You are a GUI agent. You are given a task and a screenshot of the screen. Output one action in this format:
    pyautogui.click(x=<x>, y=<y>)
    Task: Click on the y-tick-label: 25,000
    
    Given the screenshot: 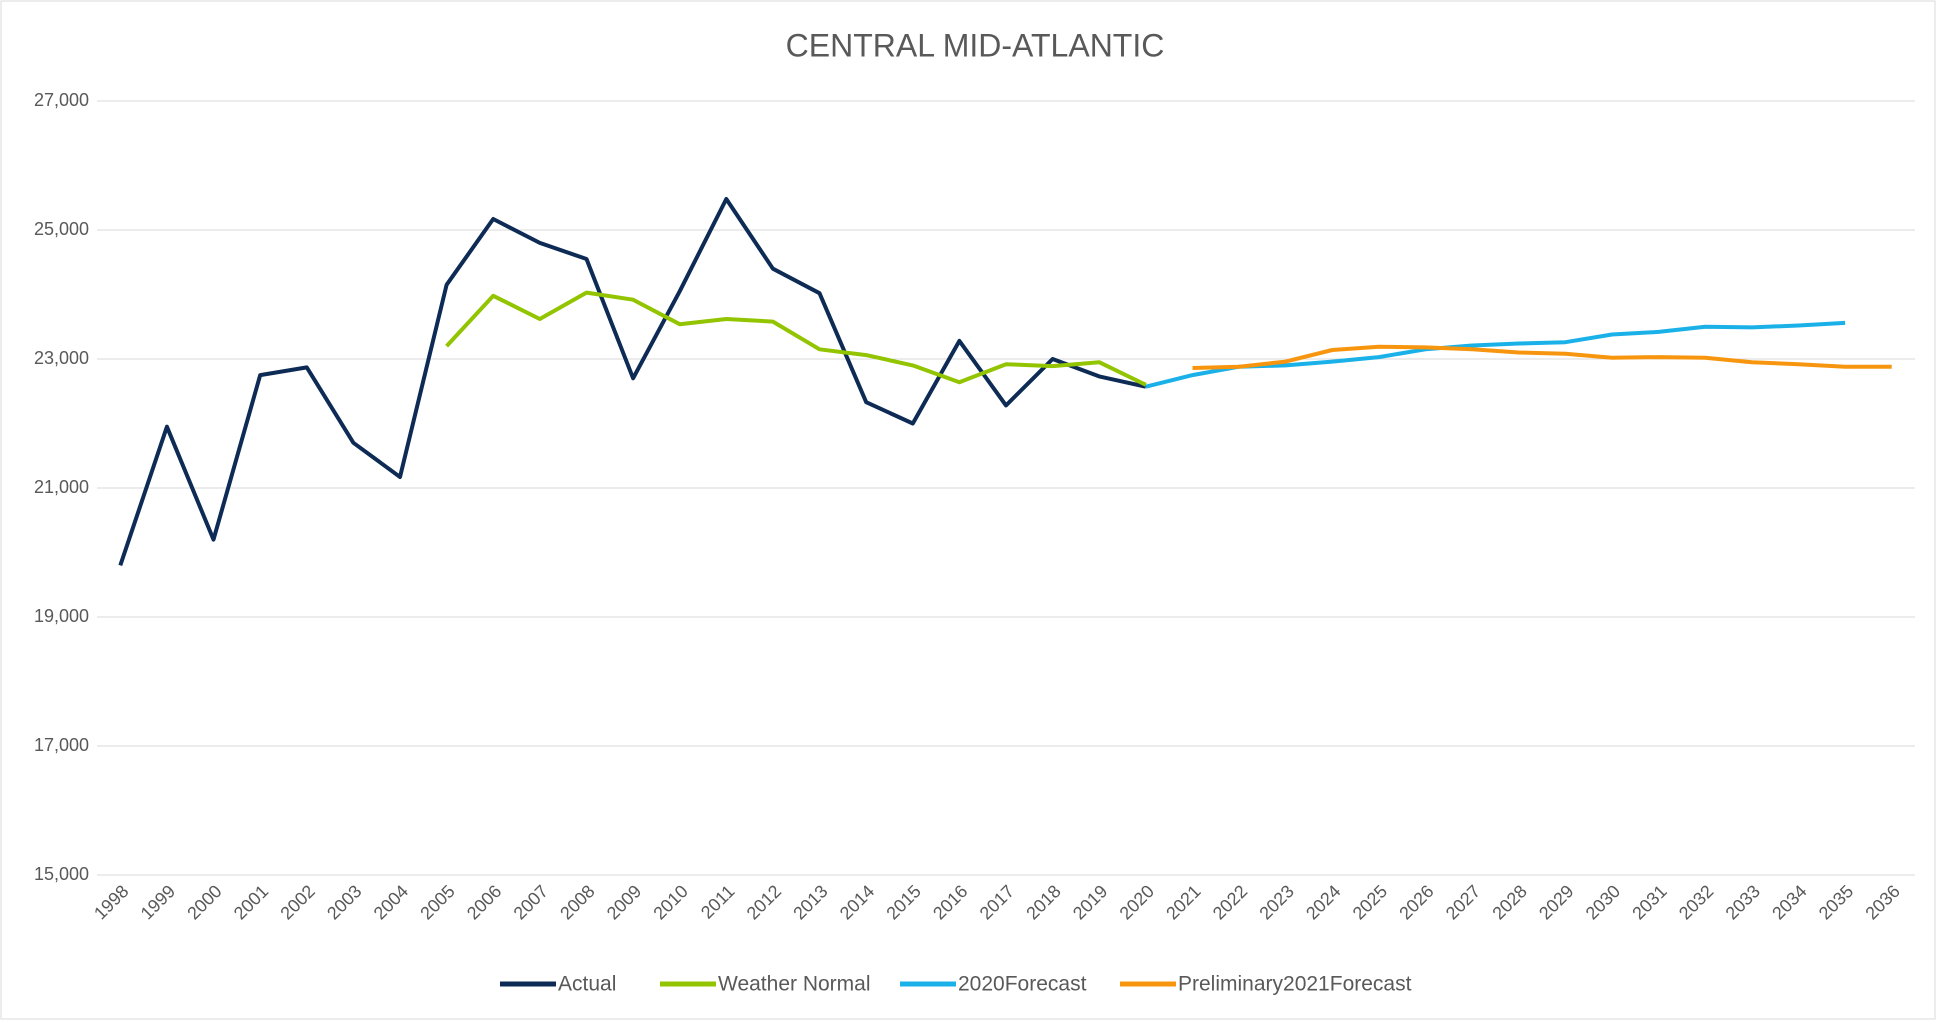 What is the action you would take?
    pyautogui.click(x=61, y=229)
    